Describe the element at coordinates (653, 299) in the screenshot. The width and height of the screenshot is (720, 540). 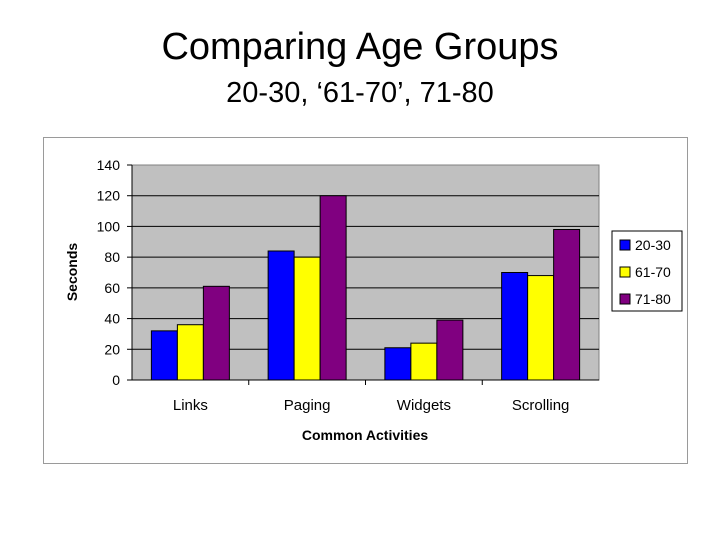
I see `legend-label: 71-80` at that location.